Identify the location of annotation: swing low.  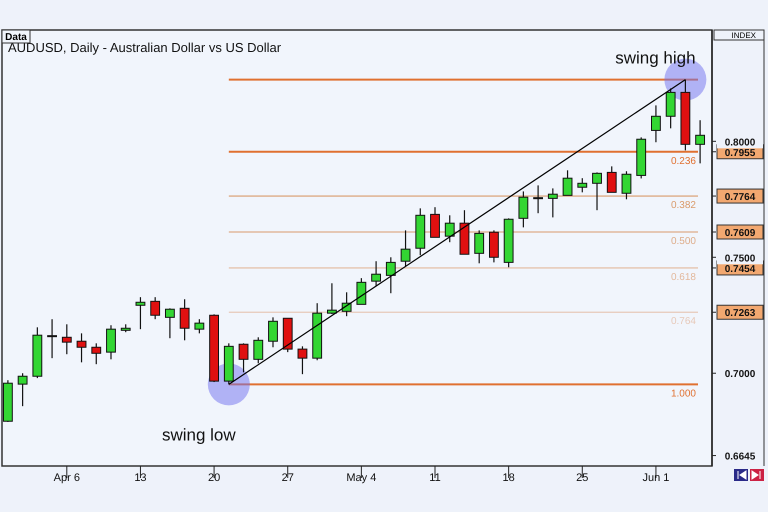
(199, 434).